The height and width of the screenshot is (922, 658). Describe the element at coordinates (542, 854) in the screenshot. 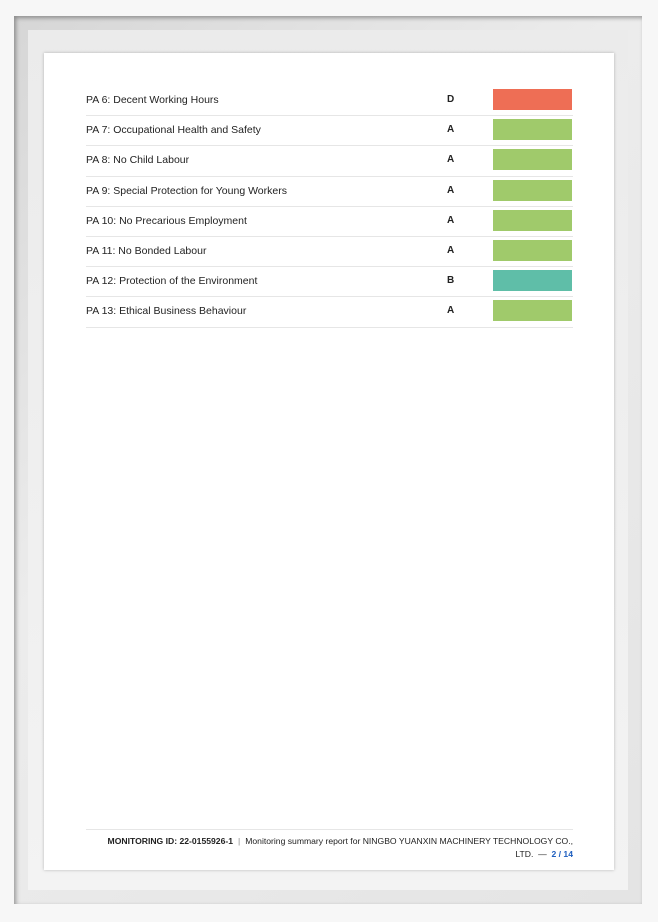

I see `footer-dash: —` at that location.